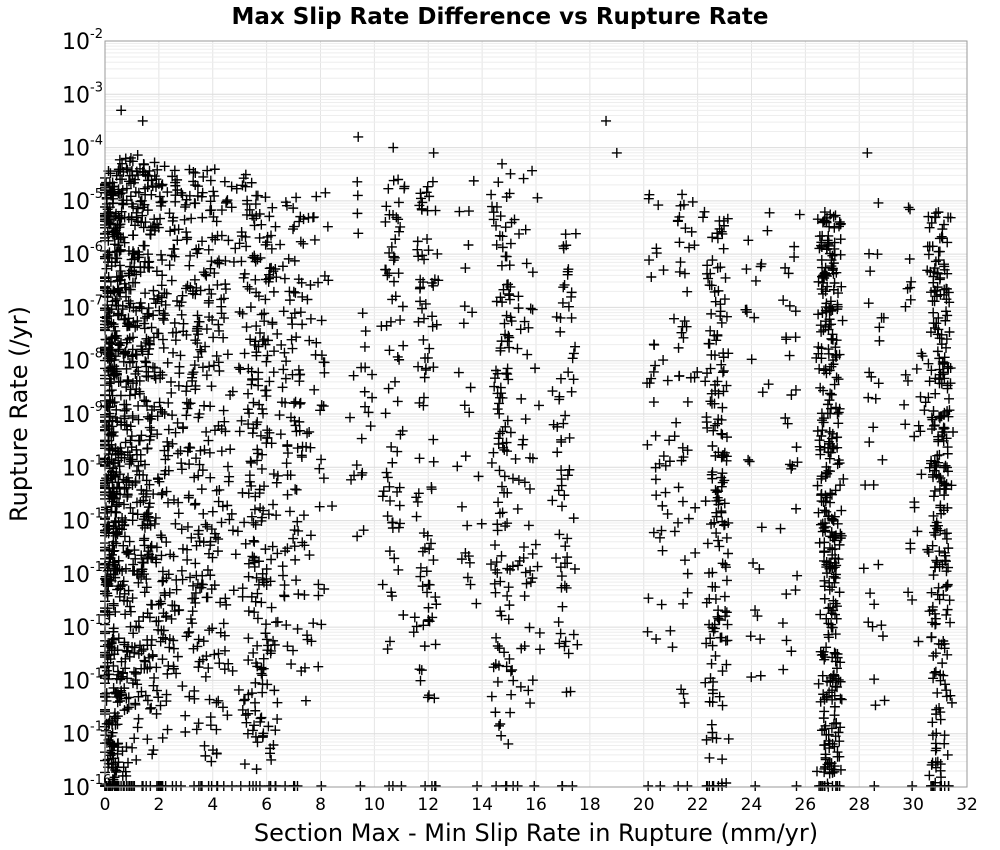 The height and width of the screenshot is (850, 1000). Describe the element at coordinates (913, 805) in the screenshot. I see `x-tick-label: 30` at that location.